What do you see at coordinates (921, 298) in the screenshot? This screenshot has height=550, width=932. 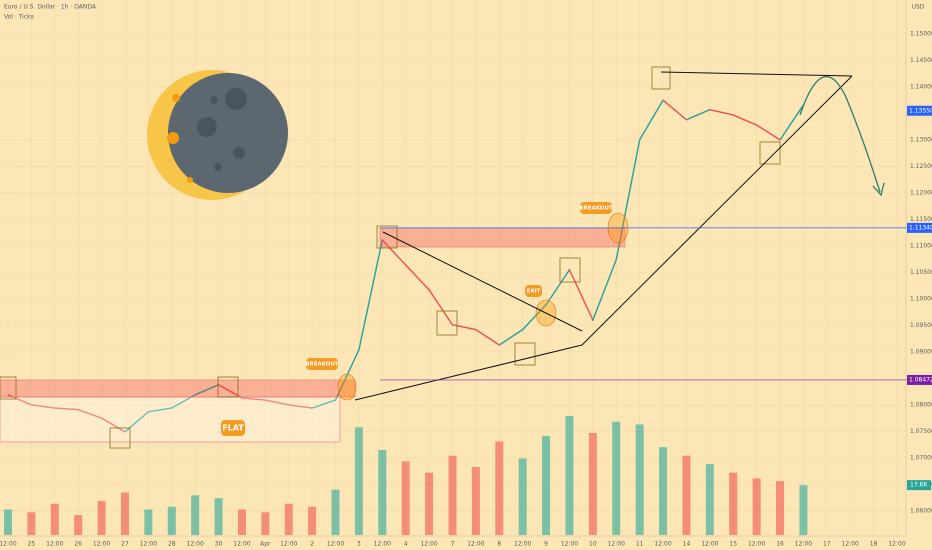 I see `y-tick-label: 1.10000` at bounding box center [921, 298].